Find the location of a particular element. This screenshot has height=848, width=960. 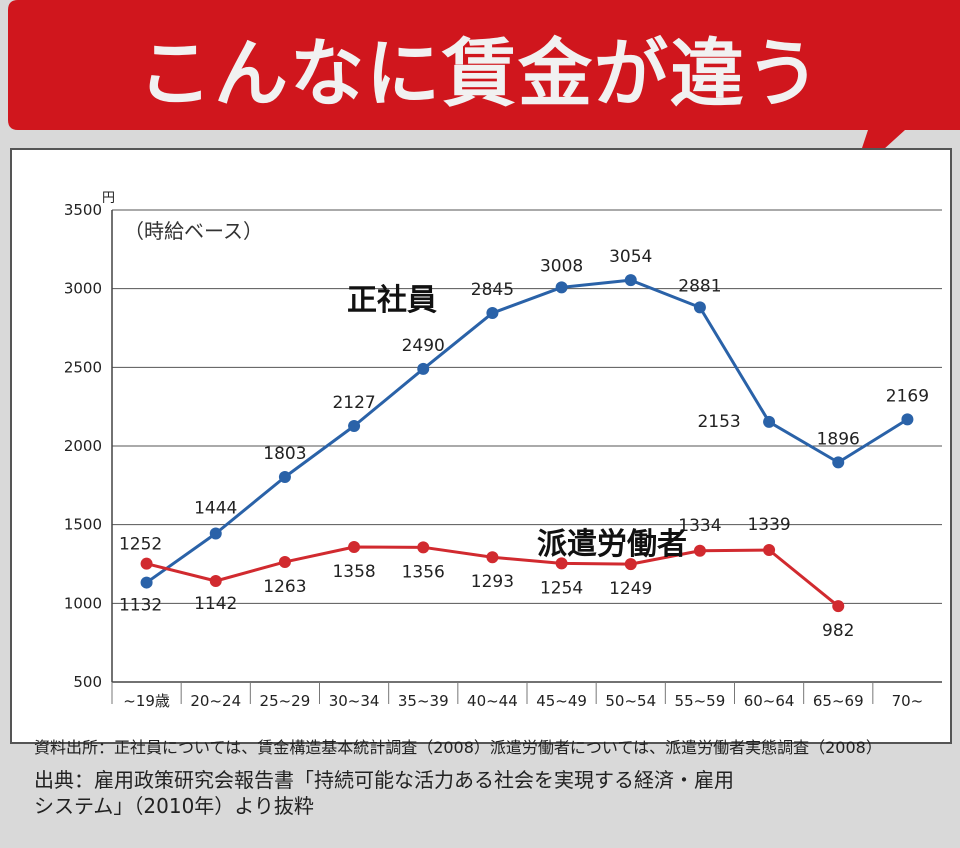

data-label: 982 is located at coordinates (838, 631).